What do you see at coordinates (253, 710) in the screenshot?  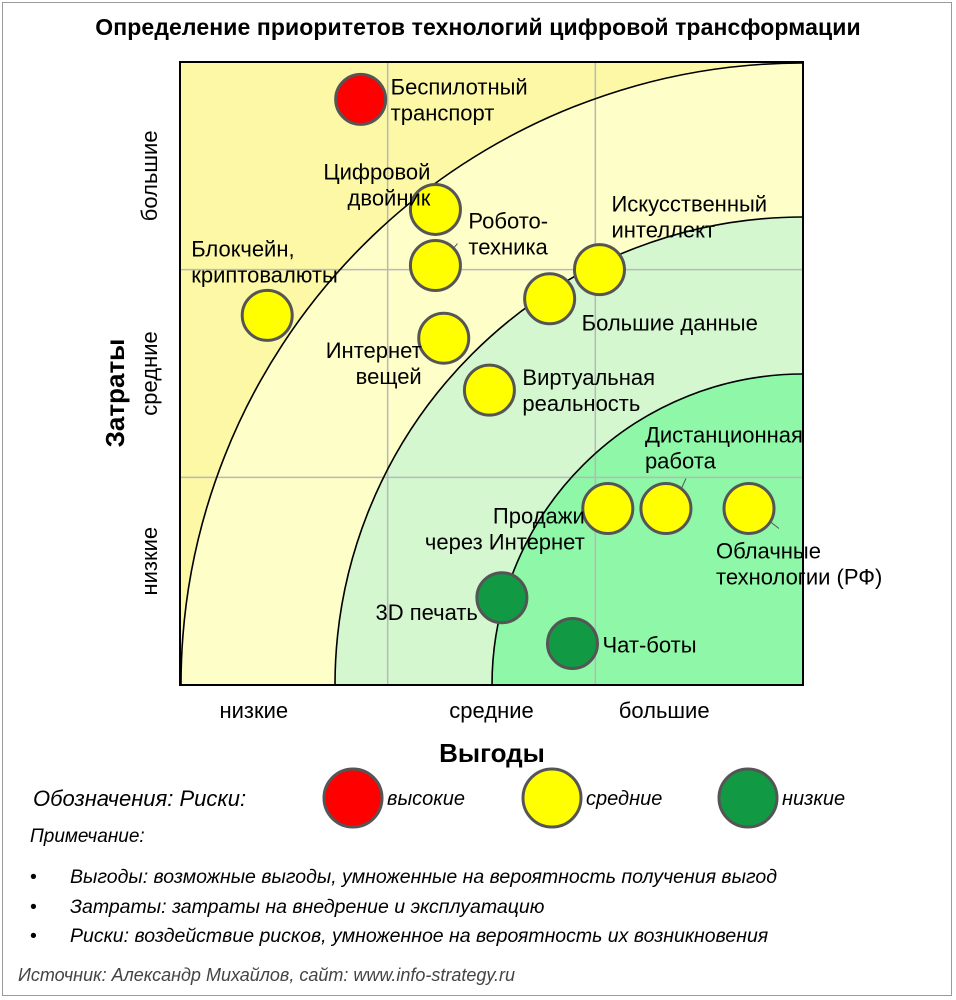 I see `x-tick-label: низкие` at bounding box center [253, 710].